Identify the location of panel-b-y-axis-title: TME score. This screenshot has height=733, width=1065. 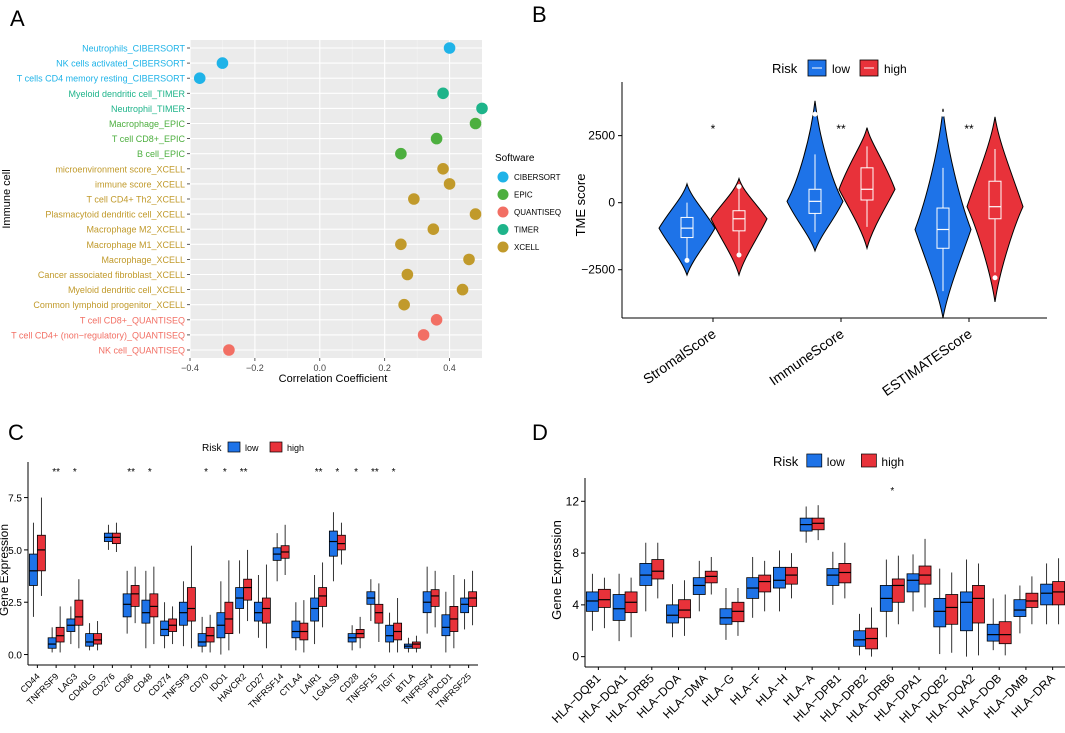
(580, 205).